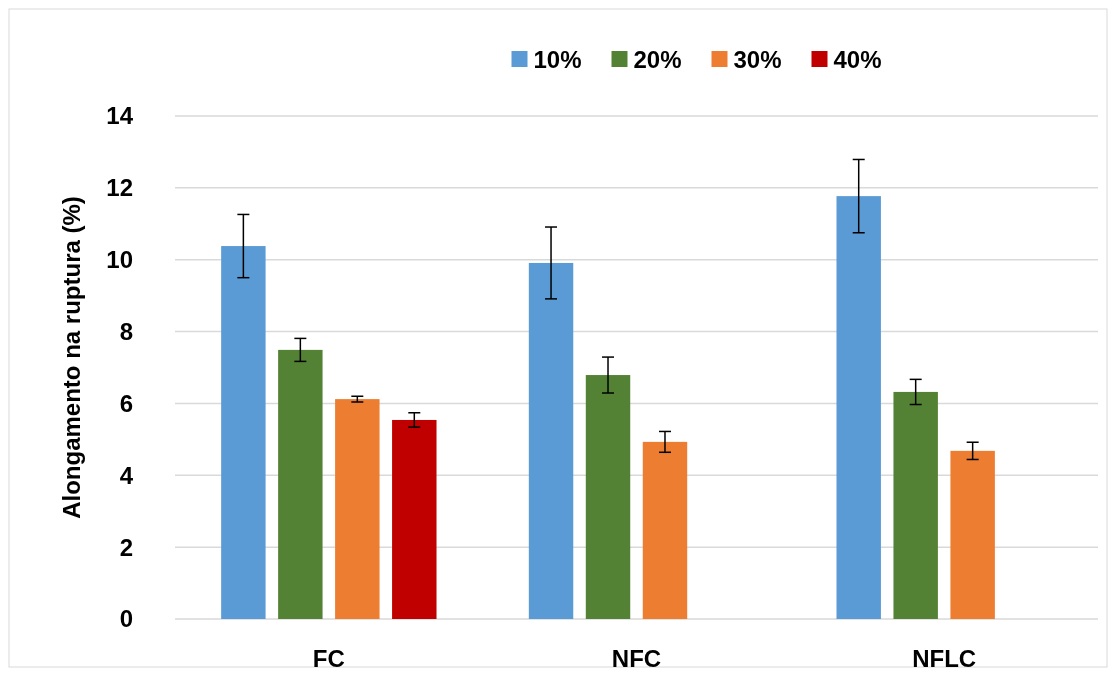  I want to click on y-tick-label: 6, so click(126, 403).